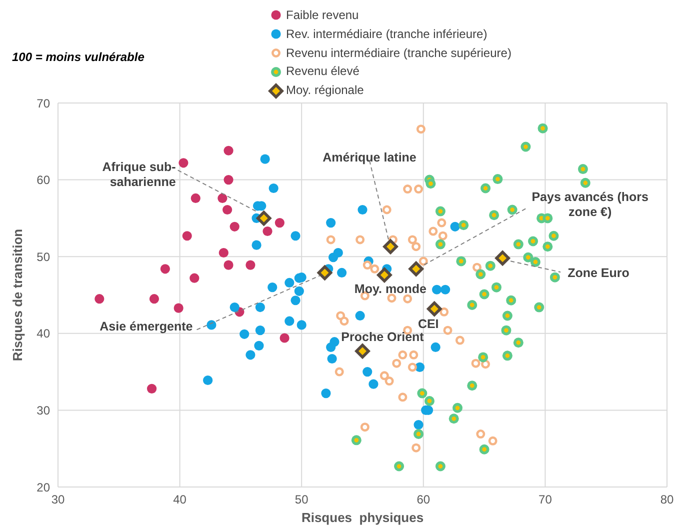  What do you see at coordinates (180, 499) in the screenshot?
I see `x-tick-label: 40` at bounding box center [180, 499].